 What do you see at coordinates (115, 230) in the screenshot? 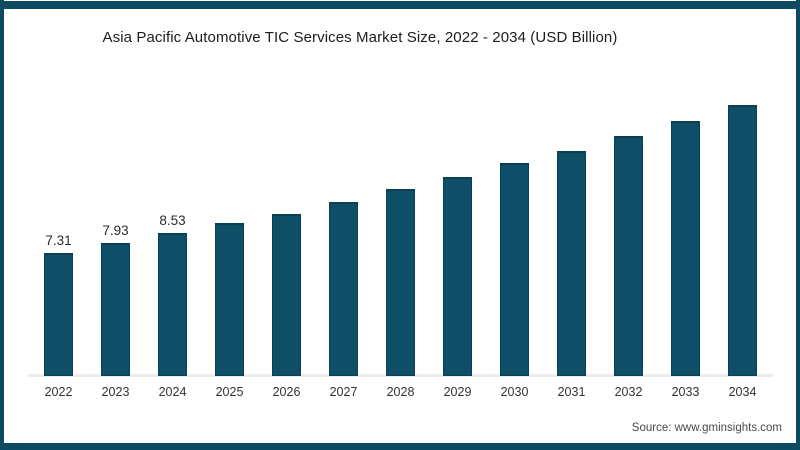
I see `bar-value-label: 7.93` at bounding box center [115, 230].